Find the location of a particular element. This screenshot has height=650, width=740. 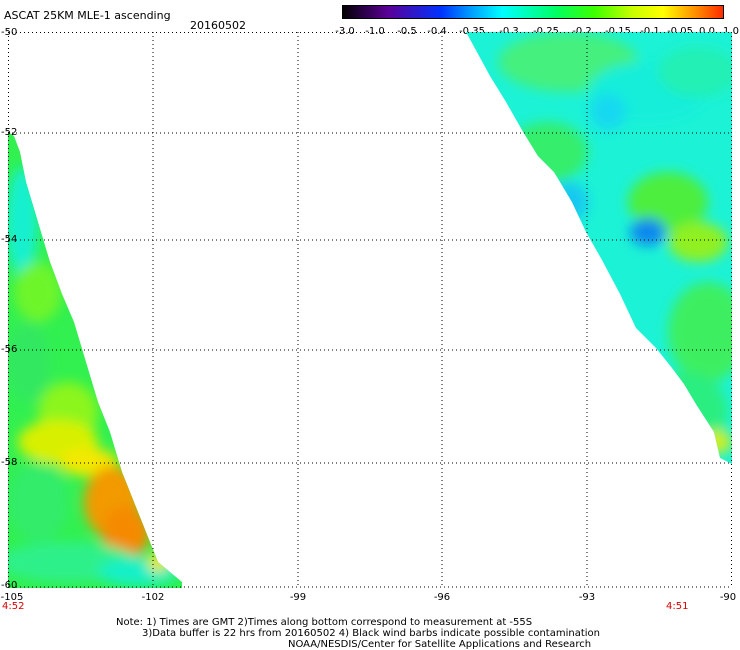

colorbar-label: -0.25 is located at coordinates (546, 31).